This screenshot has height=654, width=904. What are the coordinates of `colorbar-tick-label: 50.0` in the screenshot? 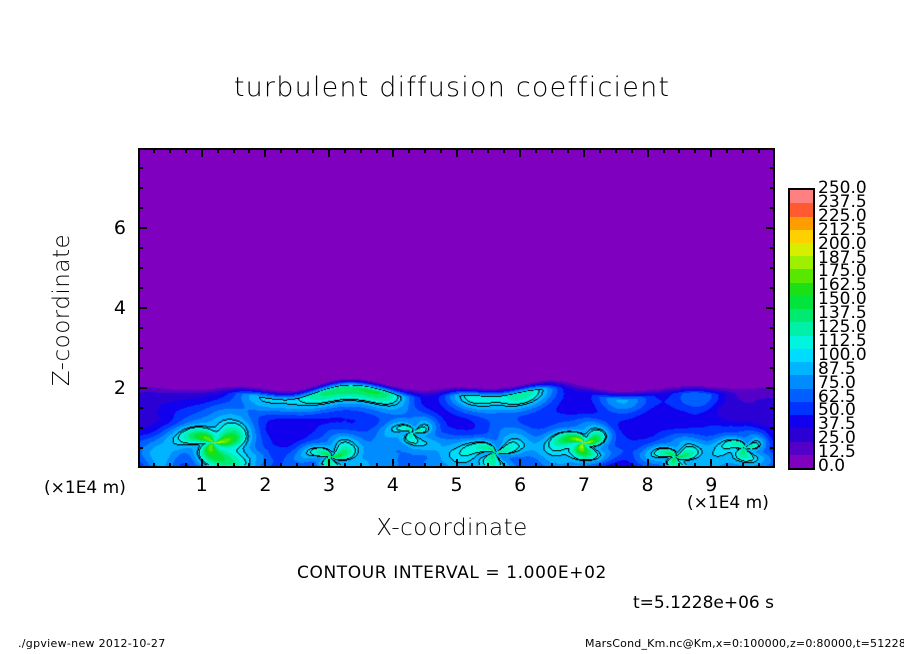 It's located at (837, 410).